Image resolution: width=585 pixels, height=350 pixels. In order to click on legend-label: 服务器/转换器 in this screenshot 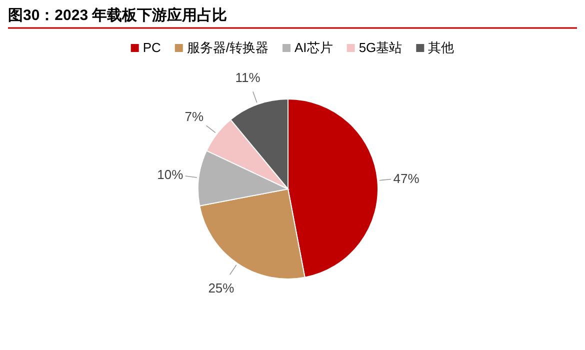, I will do `click(227, 47)`.